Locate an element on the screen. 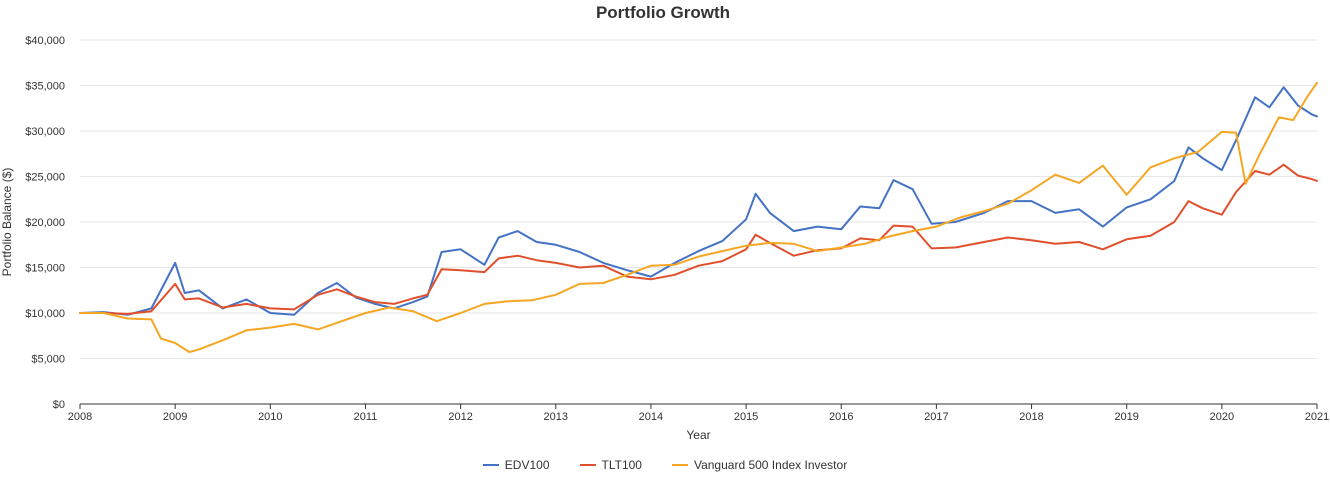  legend-label-vanguard-500: Vanguard 500 Index Investor is located at coordinates (770, 465).